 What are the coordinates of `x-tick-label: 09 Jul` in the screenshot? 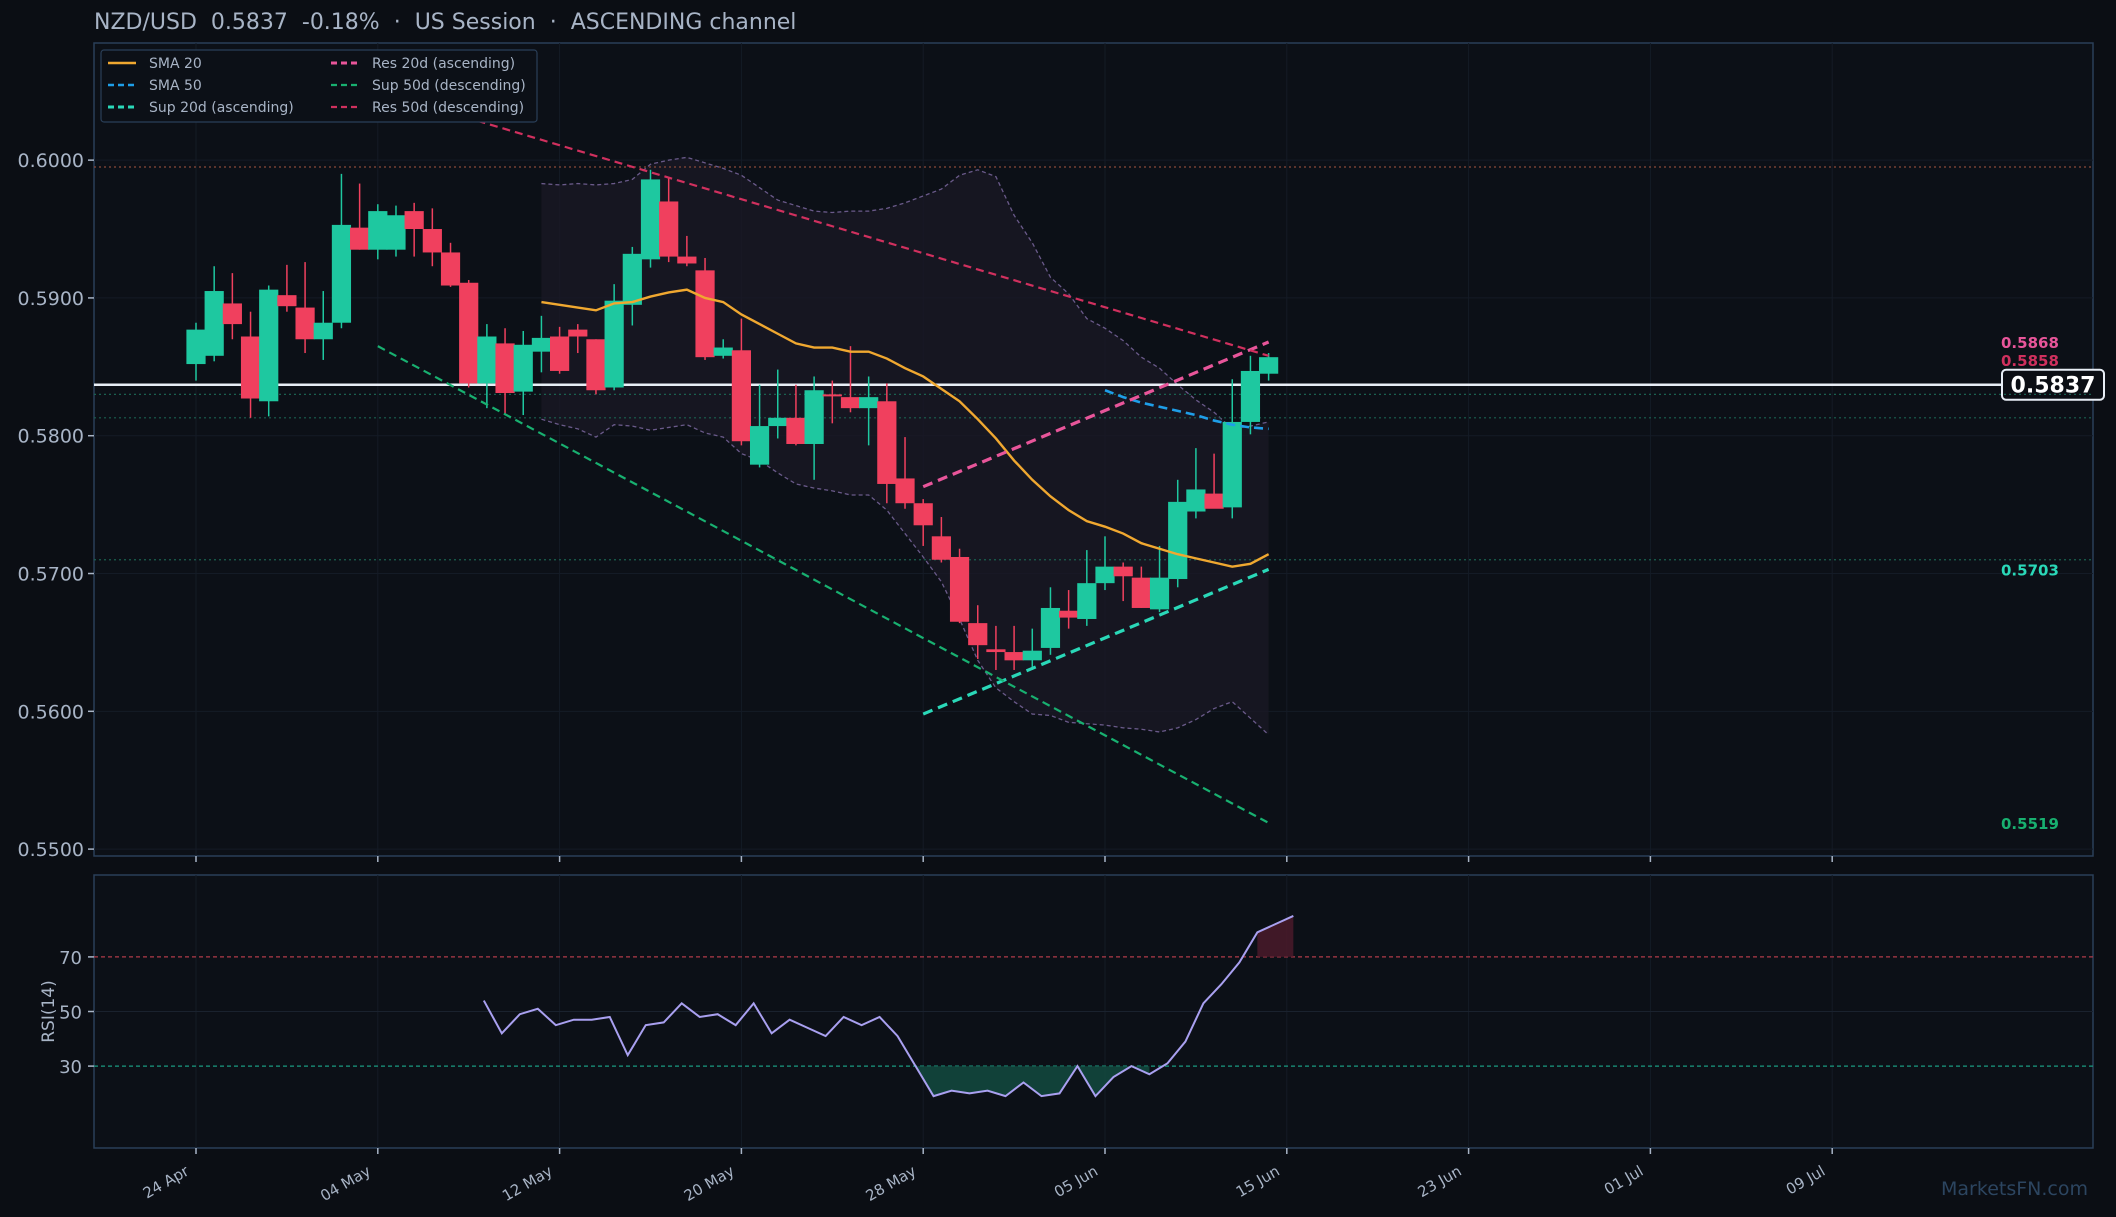 It's located at (1805, 1180).